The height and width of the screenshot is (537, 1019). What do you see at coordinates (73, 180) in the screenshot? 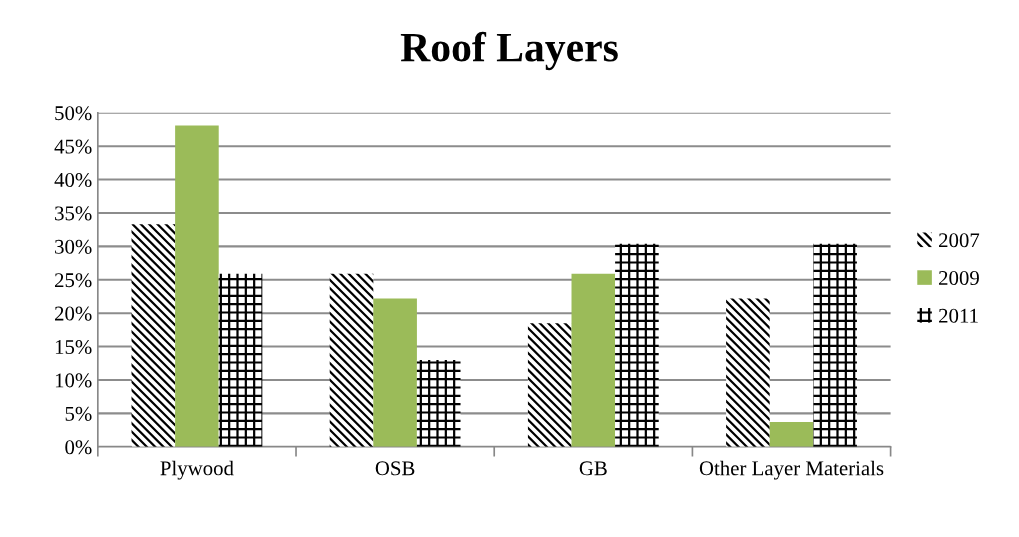
I see `y-tick-label: 40%` at bounding box center [73, 180].